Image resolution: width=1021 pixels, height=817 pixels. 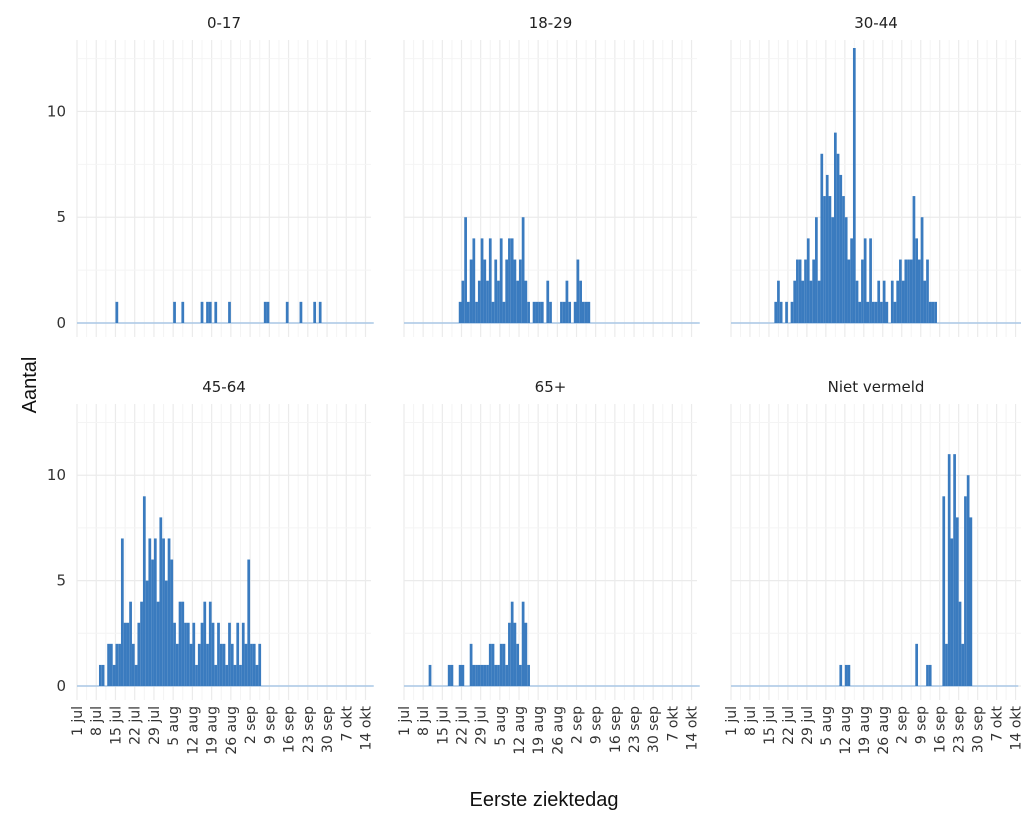 I want to click on x-tick-label: 2 sep, so click(x=251, y=725).